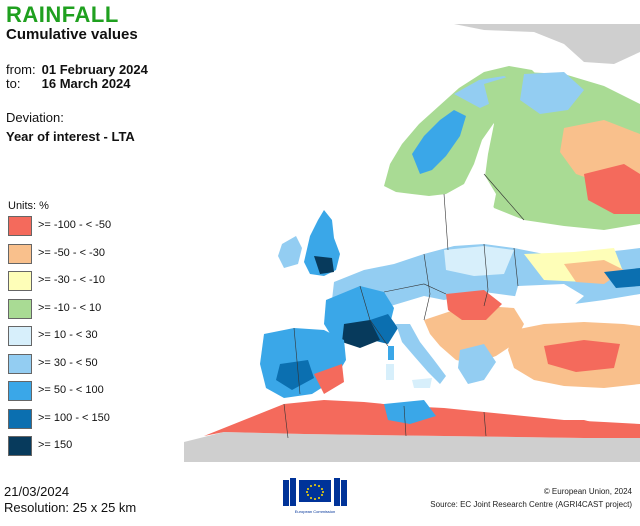  Describe the element at coordinates (412, 447) in the screenshot. I see `africa-nodata` at that location.